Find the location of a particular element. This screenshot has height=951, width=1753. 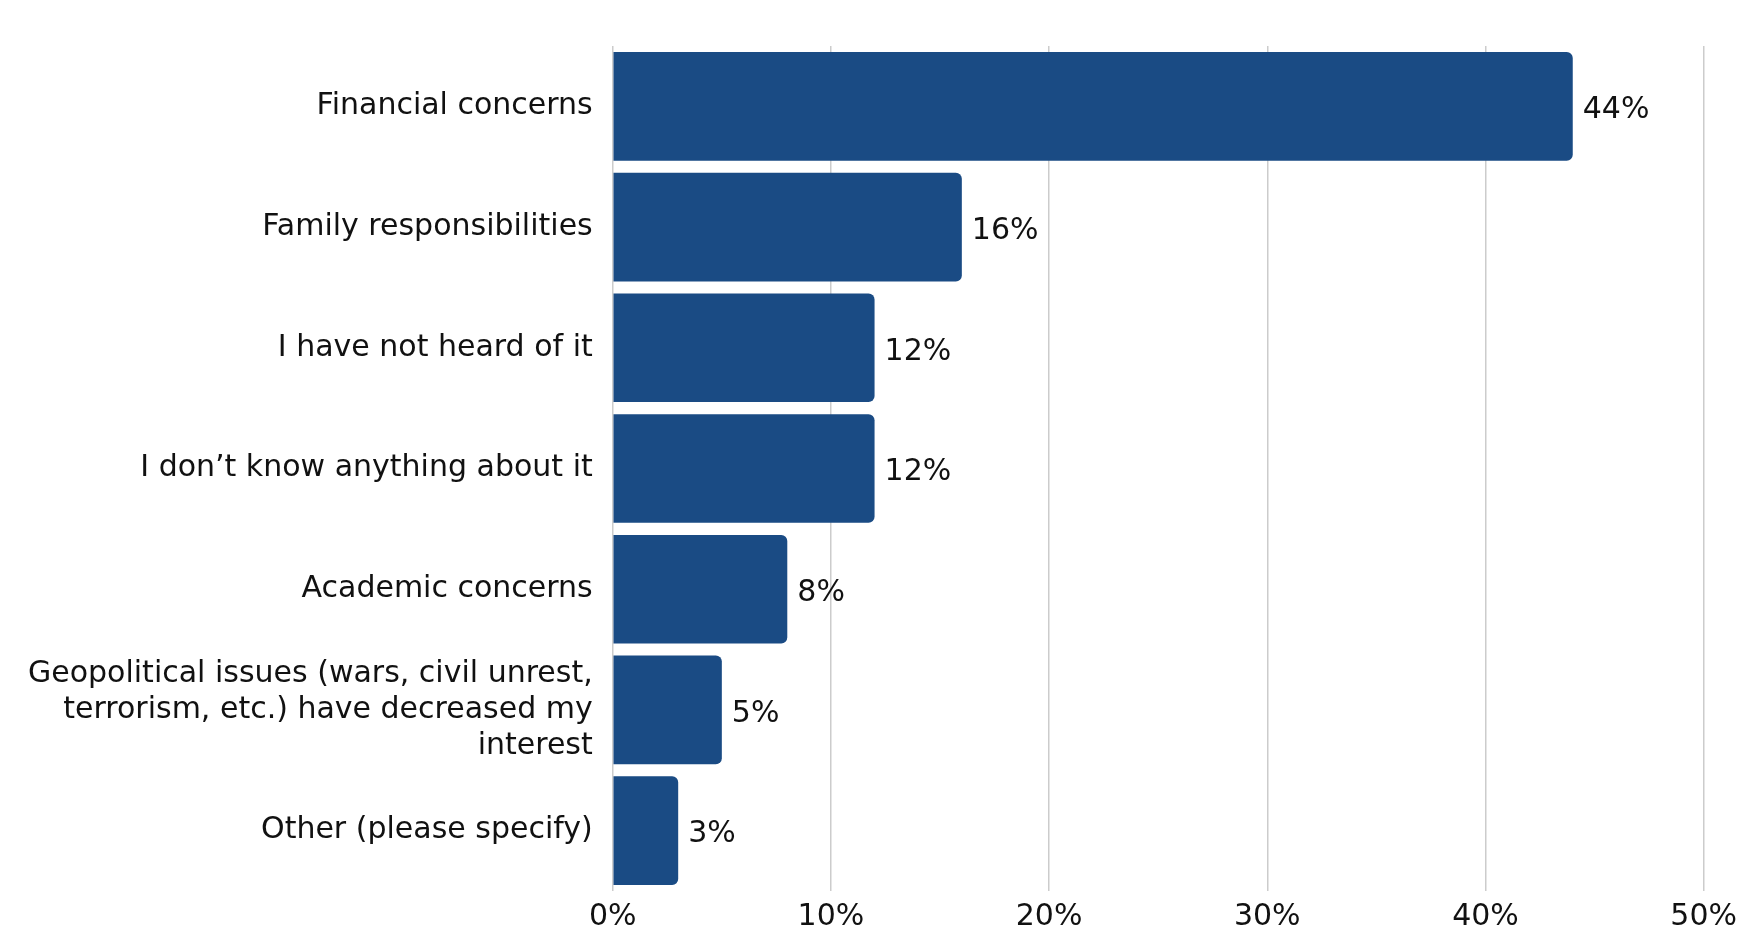

x-tick-label: 50% is located at coordinates (1703, 914).